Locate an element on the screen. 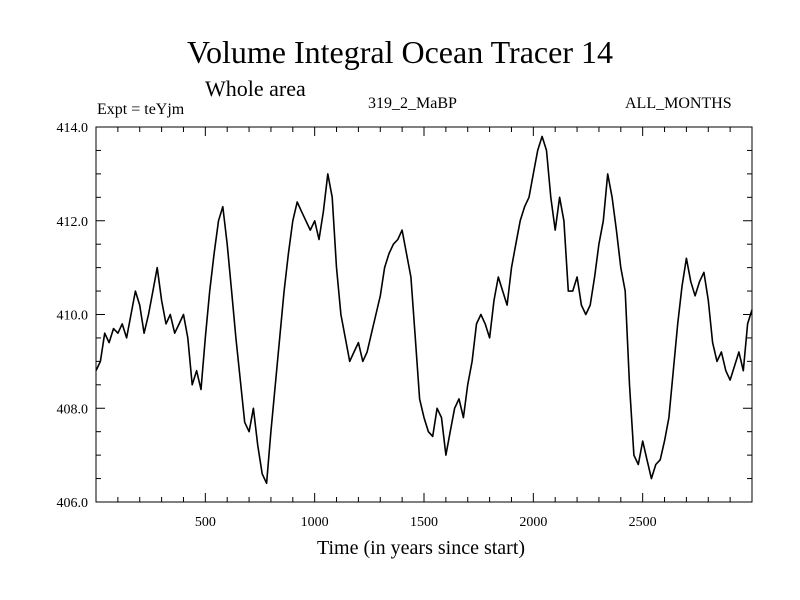  x-tick-label: 1500 is located at coordinates (424, 522).